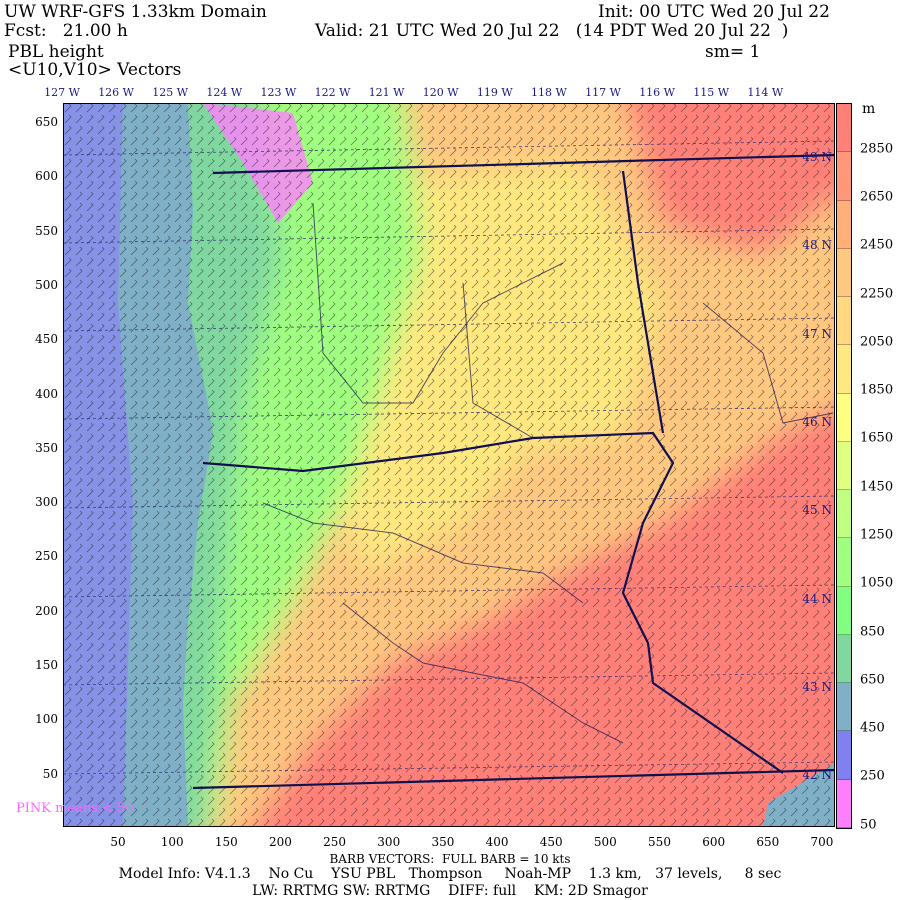 This screenshot has width=900, height=900. Describe the element at coordinates (548, 92) in the screenshot. I see `longitude-label: 118 W` at that location.